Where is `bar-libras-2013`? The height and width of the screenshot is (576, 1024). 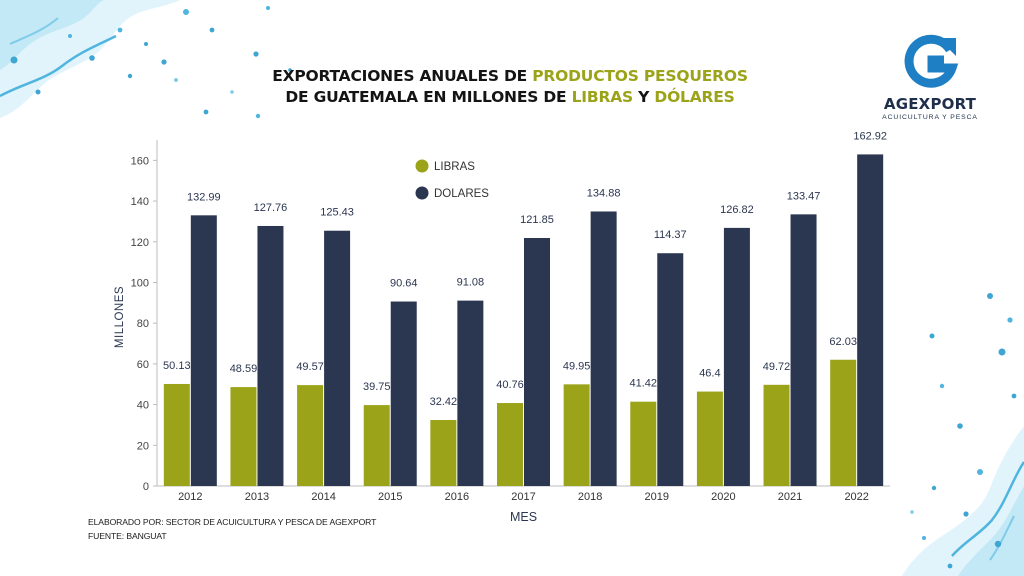
bar-libras-2013 is located at coordinates (243, 436).